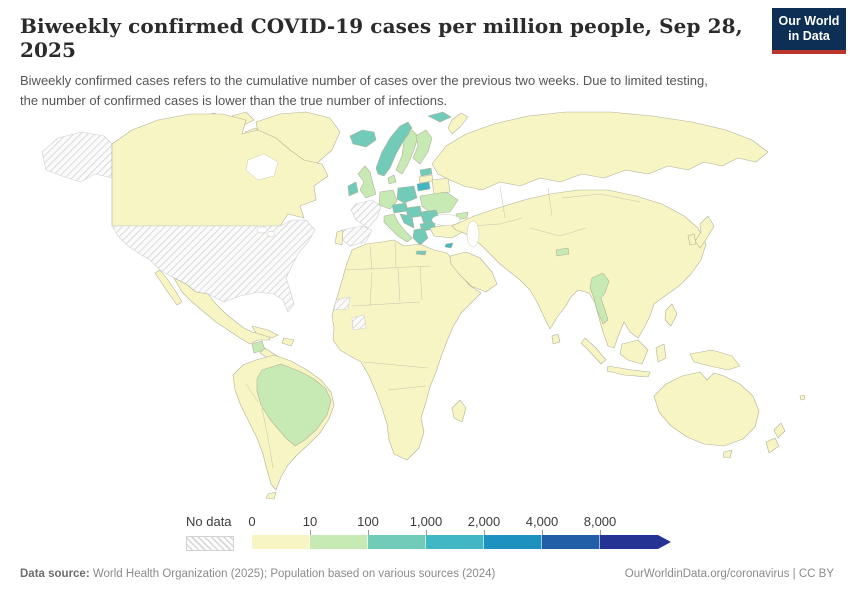 The image size is (850, 600). What do you see at coordinates (593, 351) in the screenshot?
I see `country-sumatra` at bounding box center [593, 351].